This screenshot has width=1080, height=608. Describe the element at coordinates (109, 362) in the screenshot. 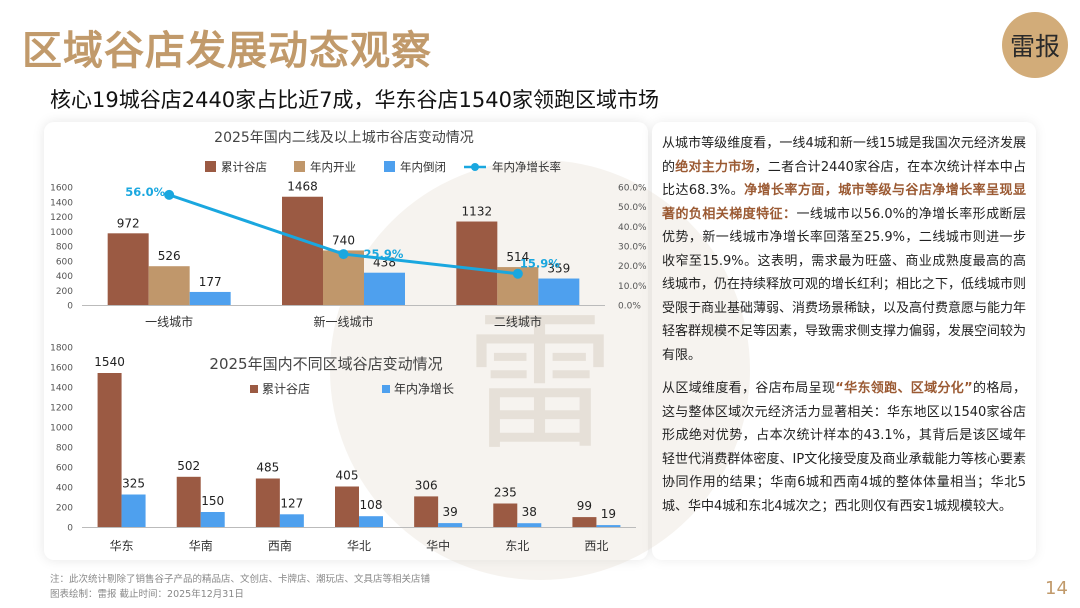

I see `bar-value-label: 1540` at that location.